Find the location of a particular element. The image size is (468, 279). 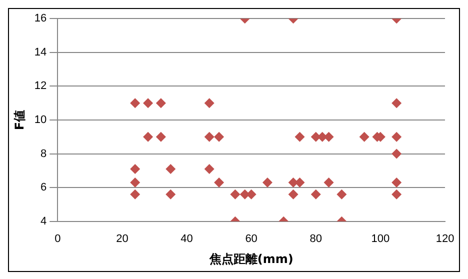

x-tick-label: 40 is located at coordinates (186, 239).